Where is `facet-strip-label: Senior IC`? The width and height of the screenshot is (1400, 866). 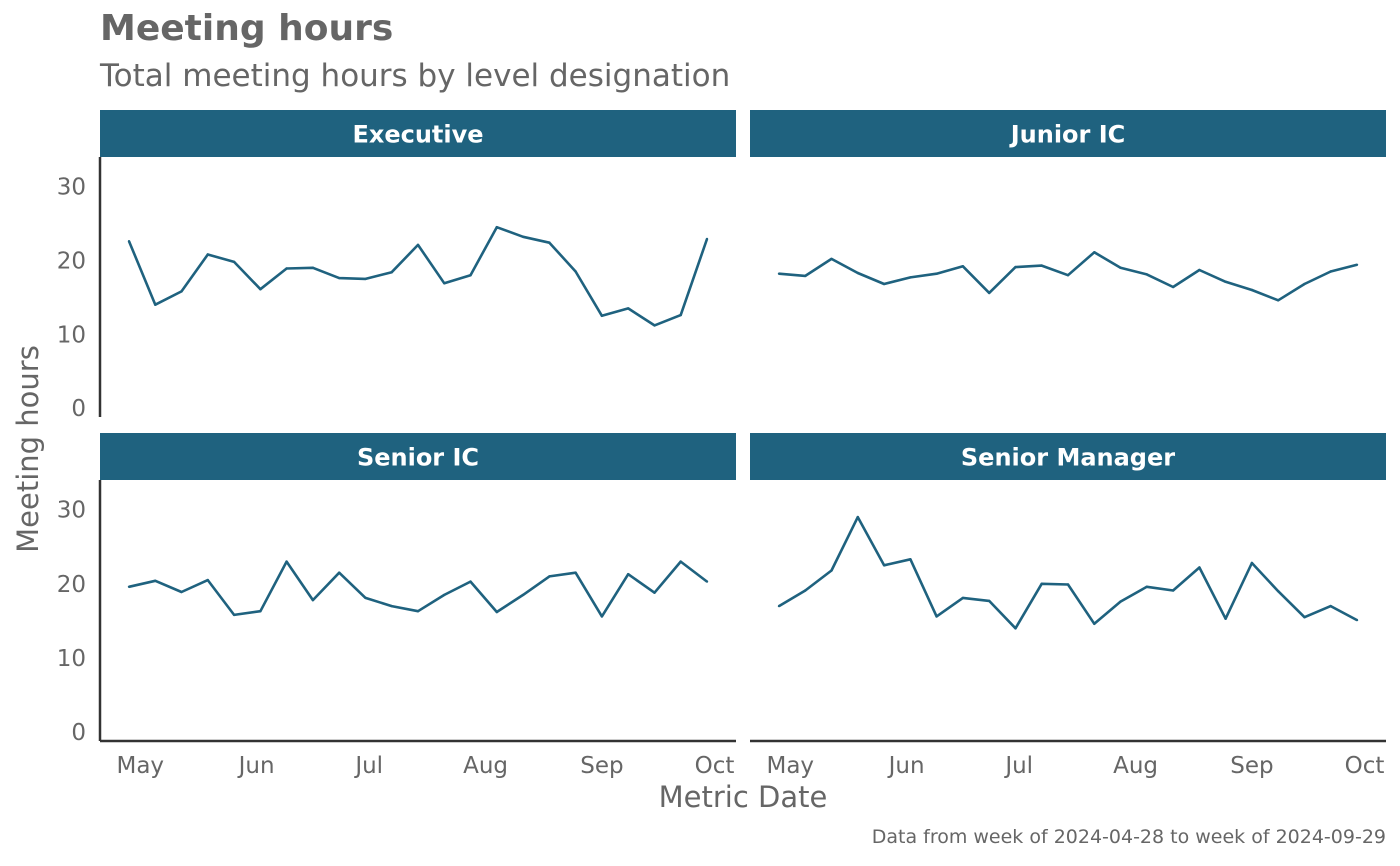
facet-strip-label: Senior IC is located at coordinates (418, 458).